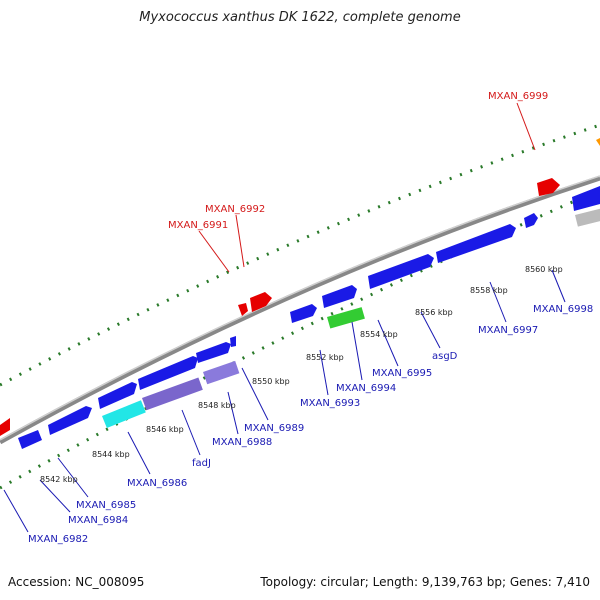 This screenshot has height=600, width=600. Describe the element at coordinates (243, 309) in the screenshot. I see `gene-mxan-6991-shape` at that location.